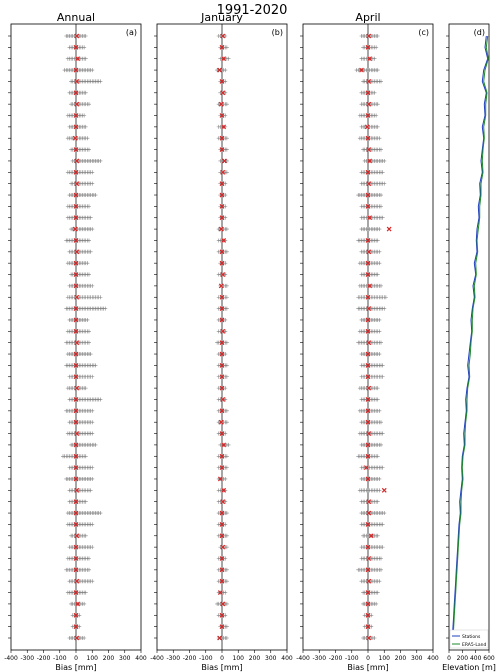  What do you see at coordinates (367, 667) in the screenshot?
I see `x-axis-label: Bias [mm]` at bounding box center [367, 667].